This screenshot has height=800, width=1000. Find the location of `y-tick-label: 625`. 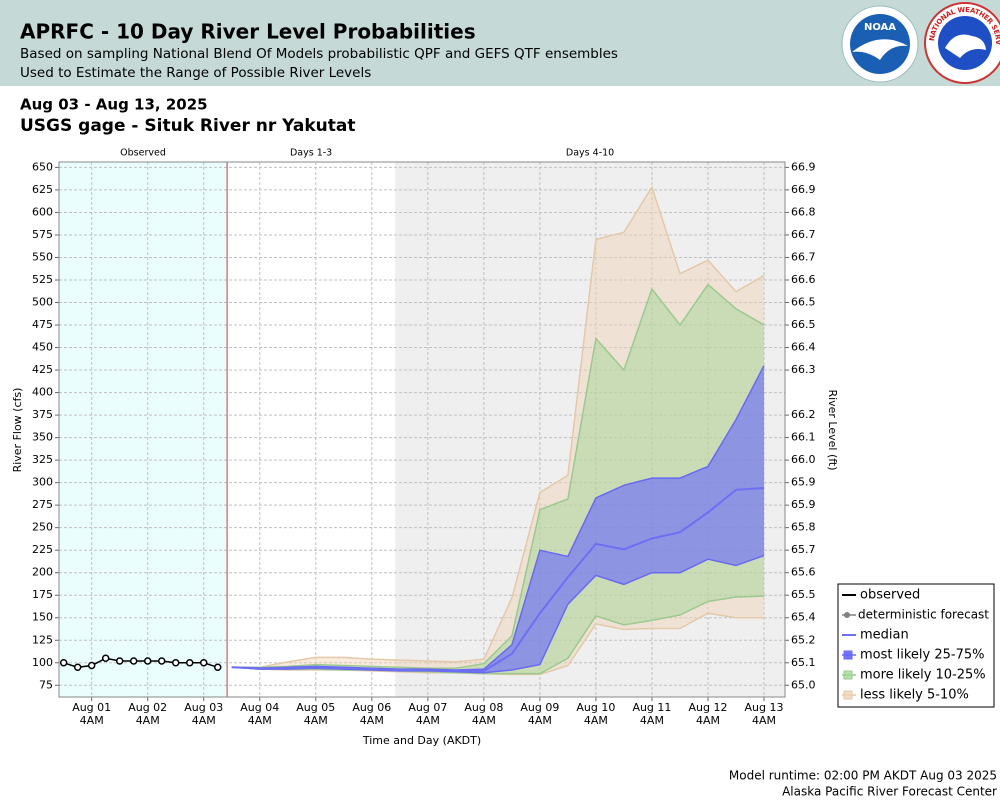

y-tick-label: 625 is located at coordinates (42, 189).